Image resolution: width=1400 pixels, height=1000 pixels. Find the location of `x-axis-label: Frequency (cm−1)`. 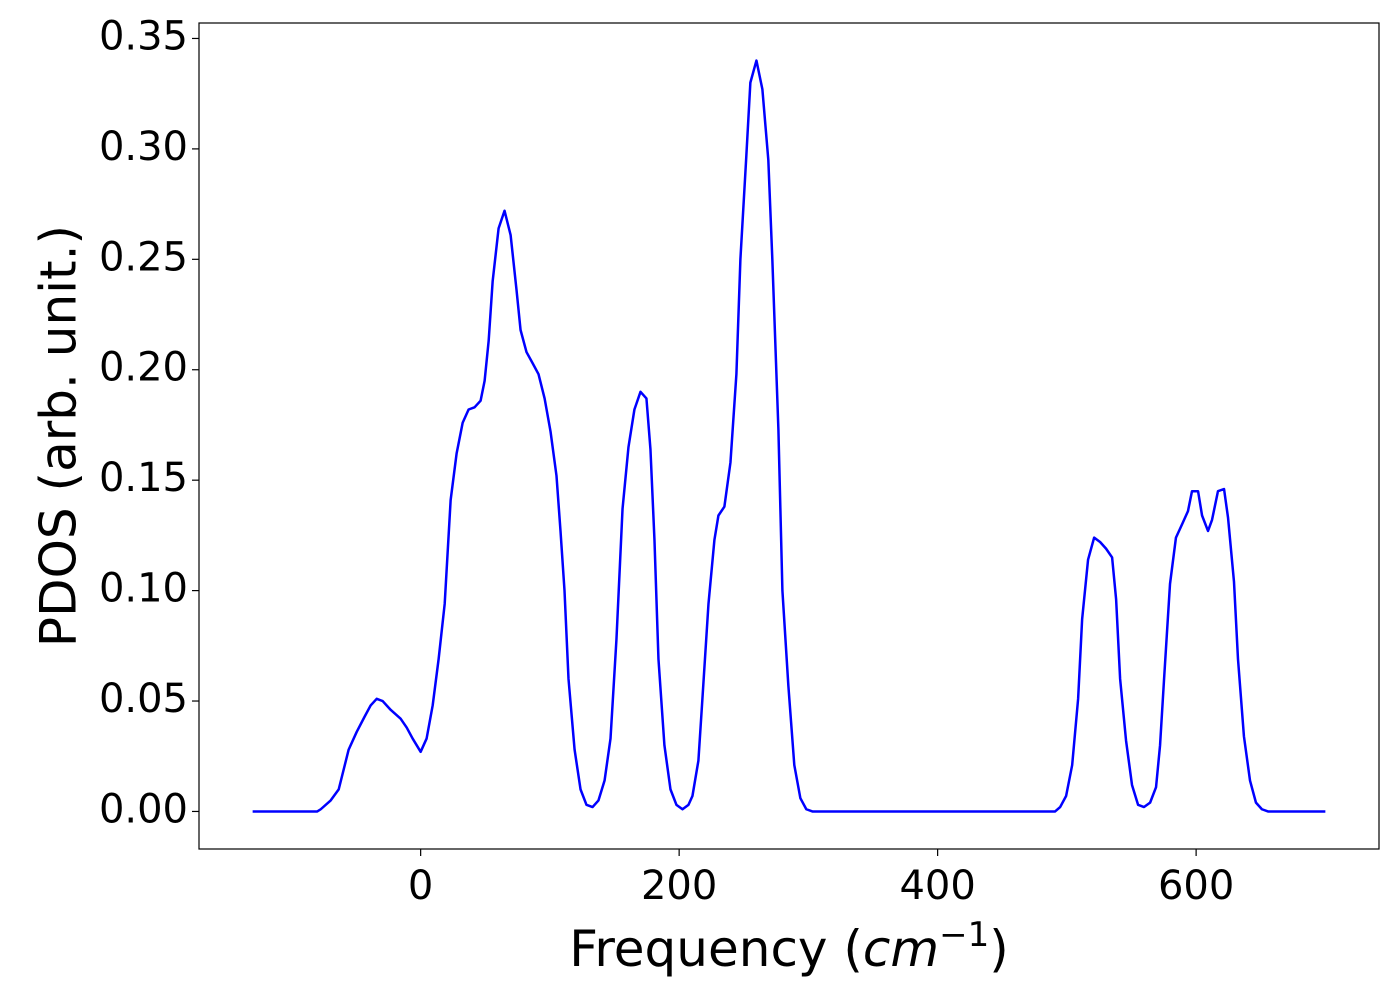

x-axis-label: Frequency (cm−1) is located at coordinates (789, 946).